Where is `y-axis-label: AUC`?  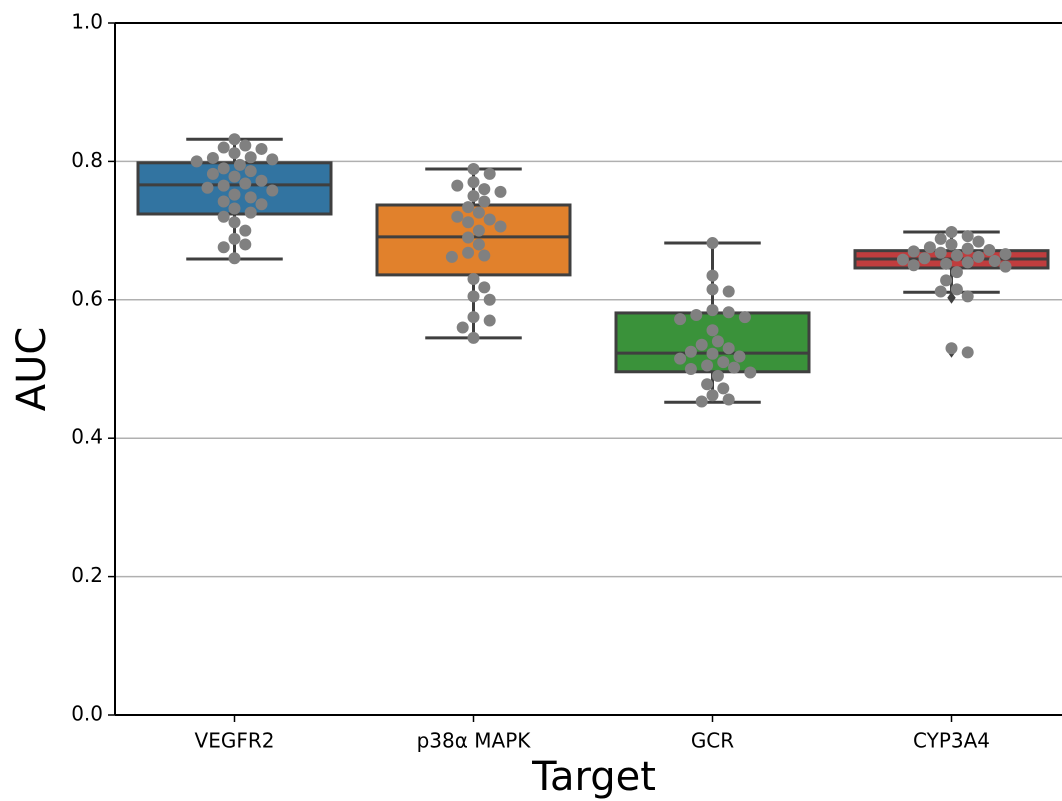 y-axis-label: AUC is located at coordinates (32, 369).